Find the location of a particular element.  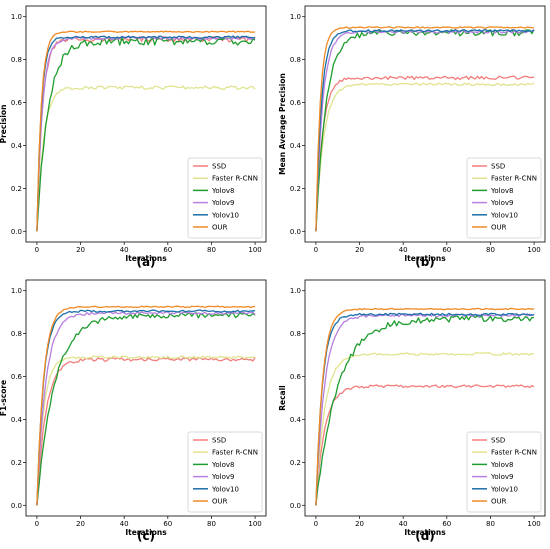

panel-label: (a) is located at coordinates (145, 262).